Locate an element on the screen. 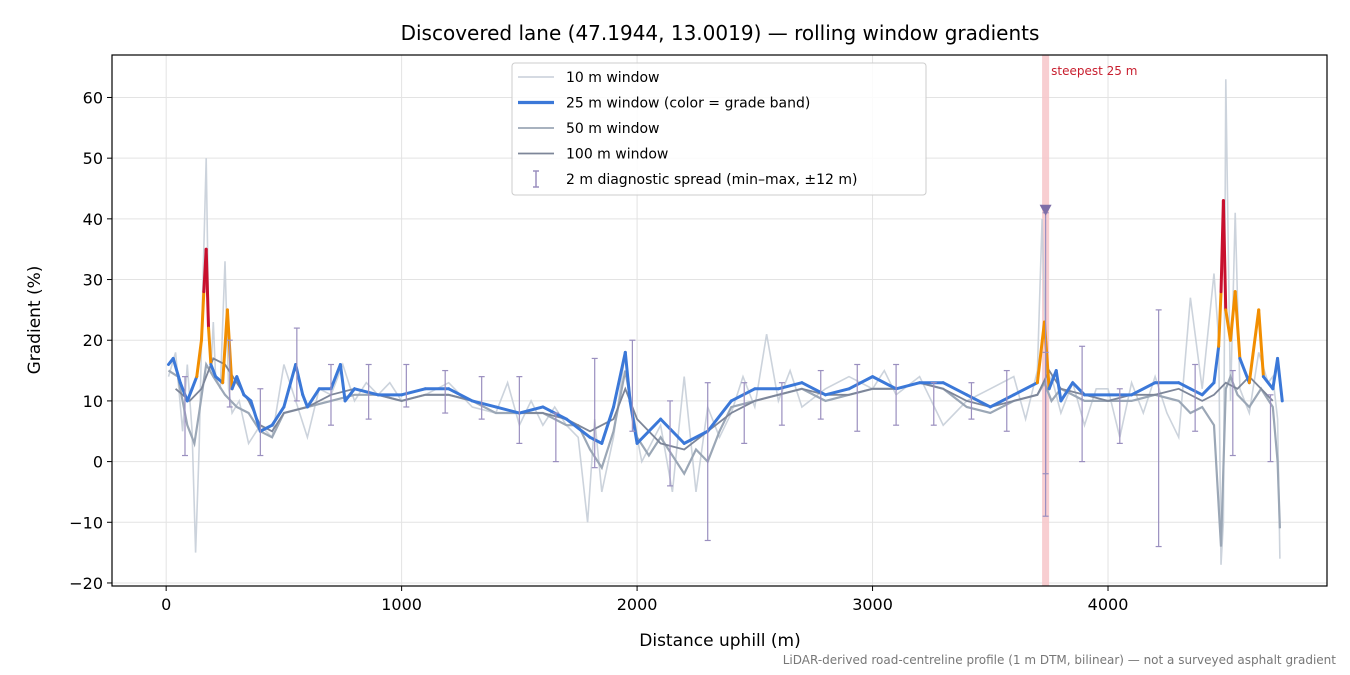 The image size is (1350, 675). y-tick-label: 60 is located at coordinates (93, 97).